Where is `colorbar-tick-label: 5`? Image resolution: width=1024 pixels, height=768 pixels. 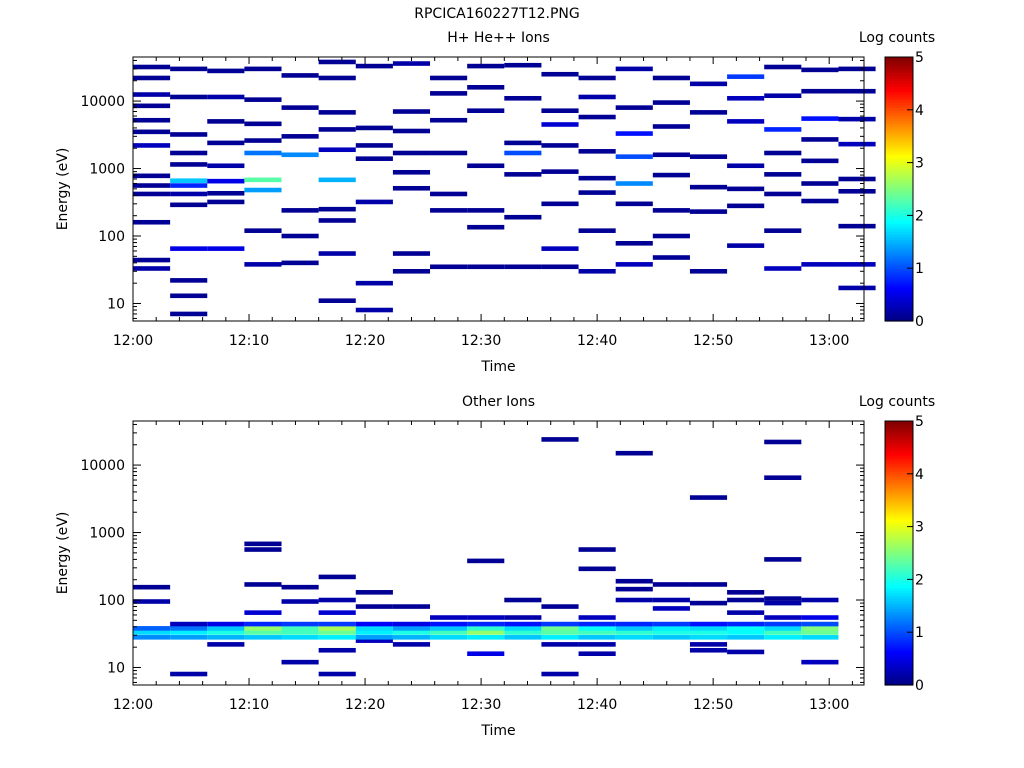 colorbar-tick-label: 5 is located at coordinates (919, 58).